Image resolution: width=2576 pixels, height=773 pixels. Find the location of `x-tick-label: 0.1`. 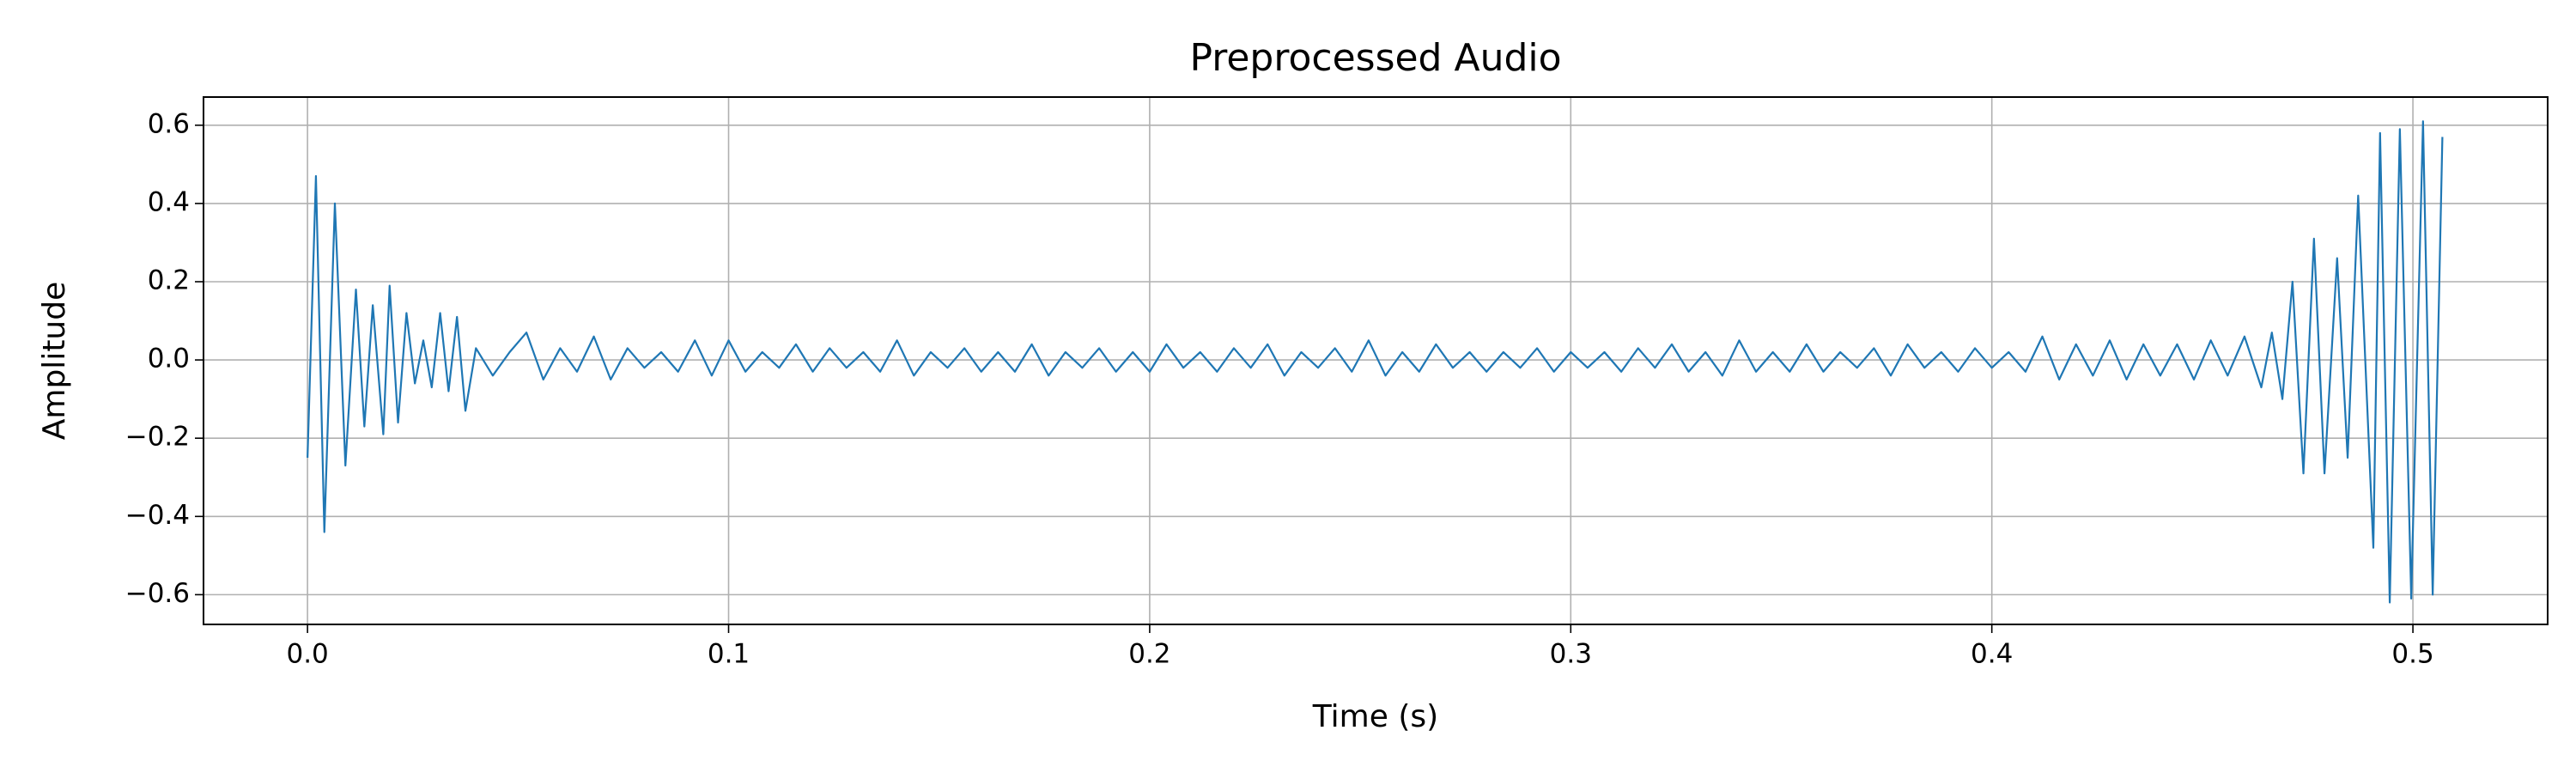

x-tick-label: 0.1 is located at coordinates (729, 654).